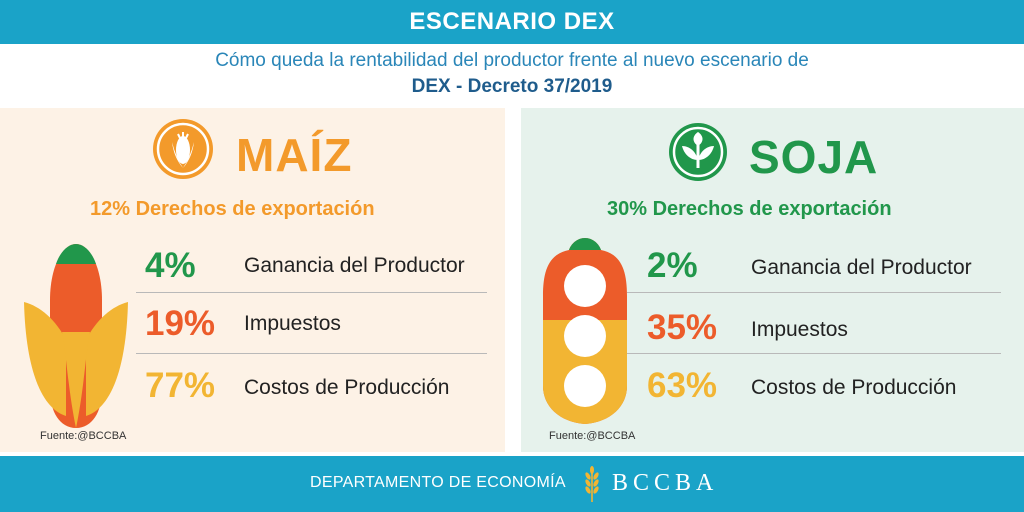 This screenshot has width=1024, height=512. What do you see at coordinates (232, 209) in the screenshot?
I see `maiz-tax: 12% Derechos de exportación` at bounding box center [232, 209].